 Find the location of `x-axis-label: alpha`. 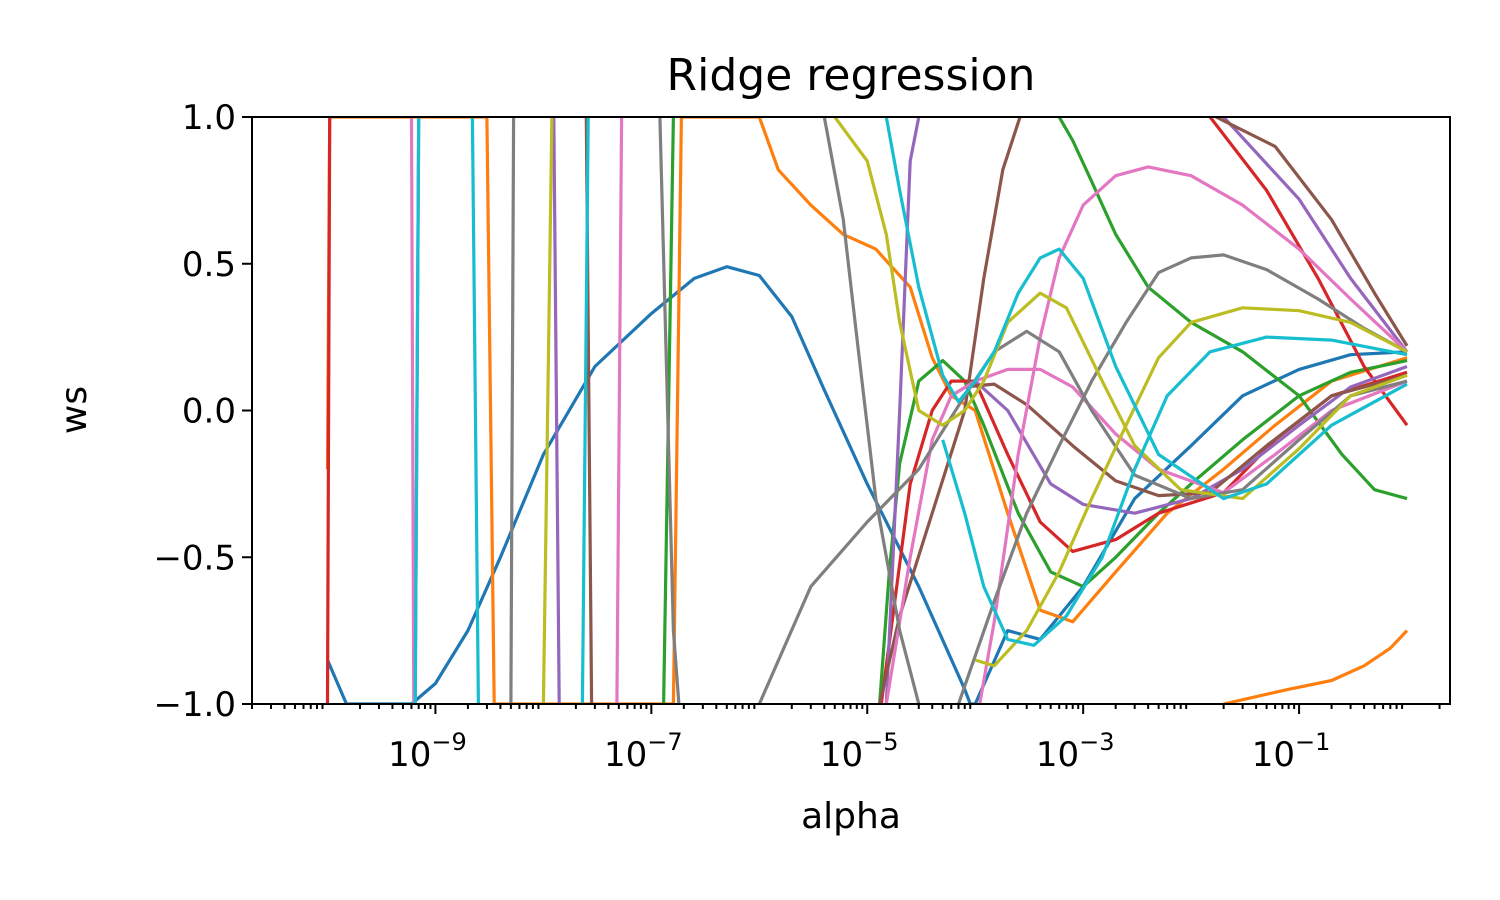

x-axis-label: alpha is located at coordinates (851, 816).